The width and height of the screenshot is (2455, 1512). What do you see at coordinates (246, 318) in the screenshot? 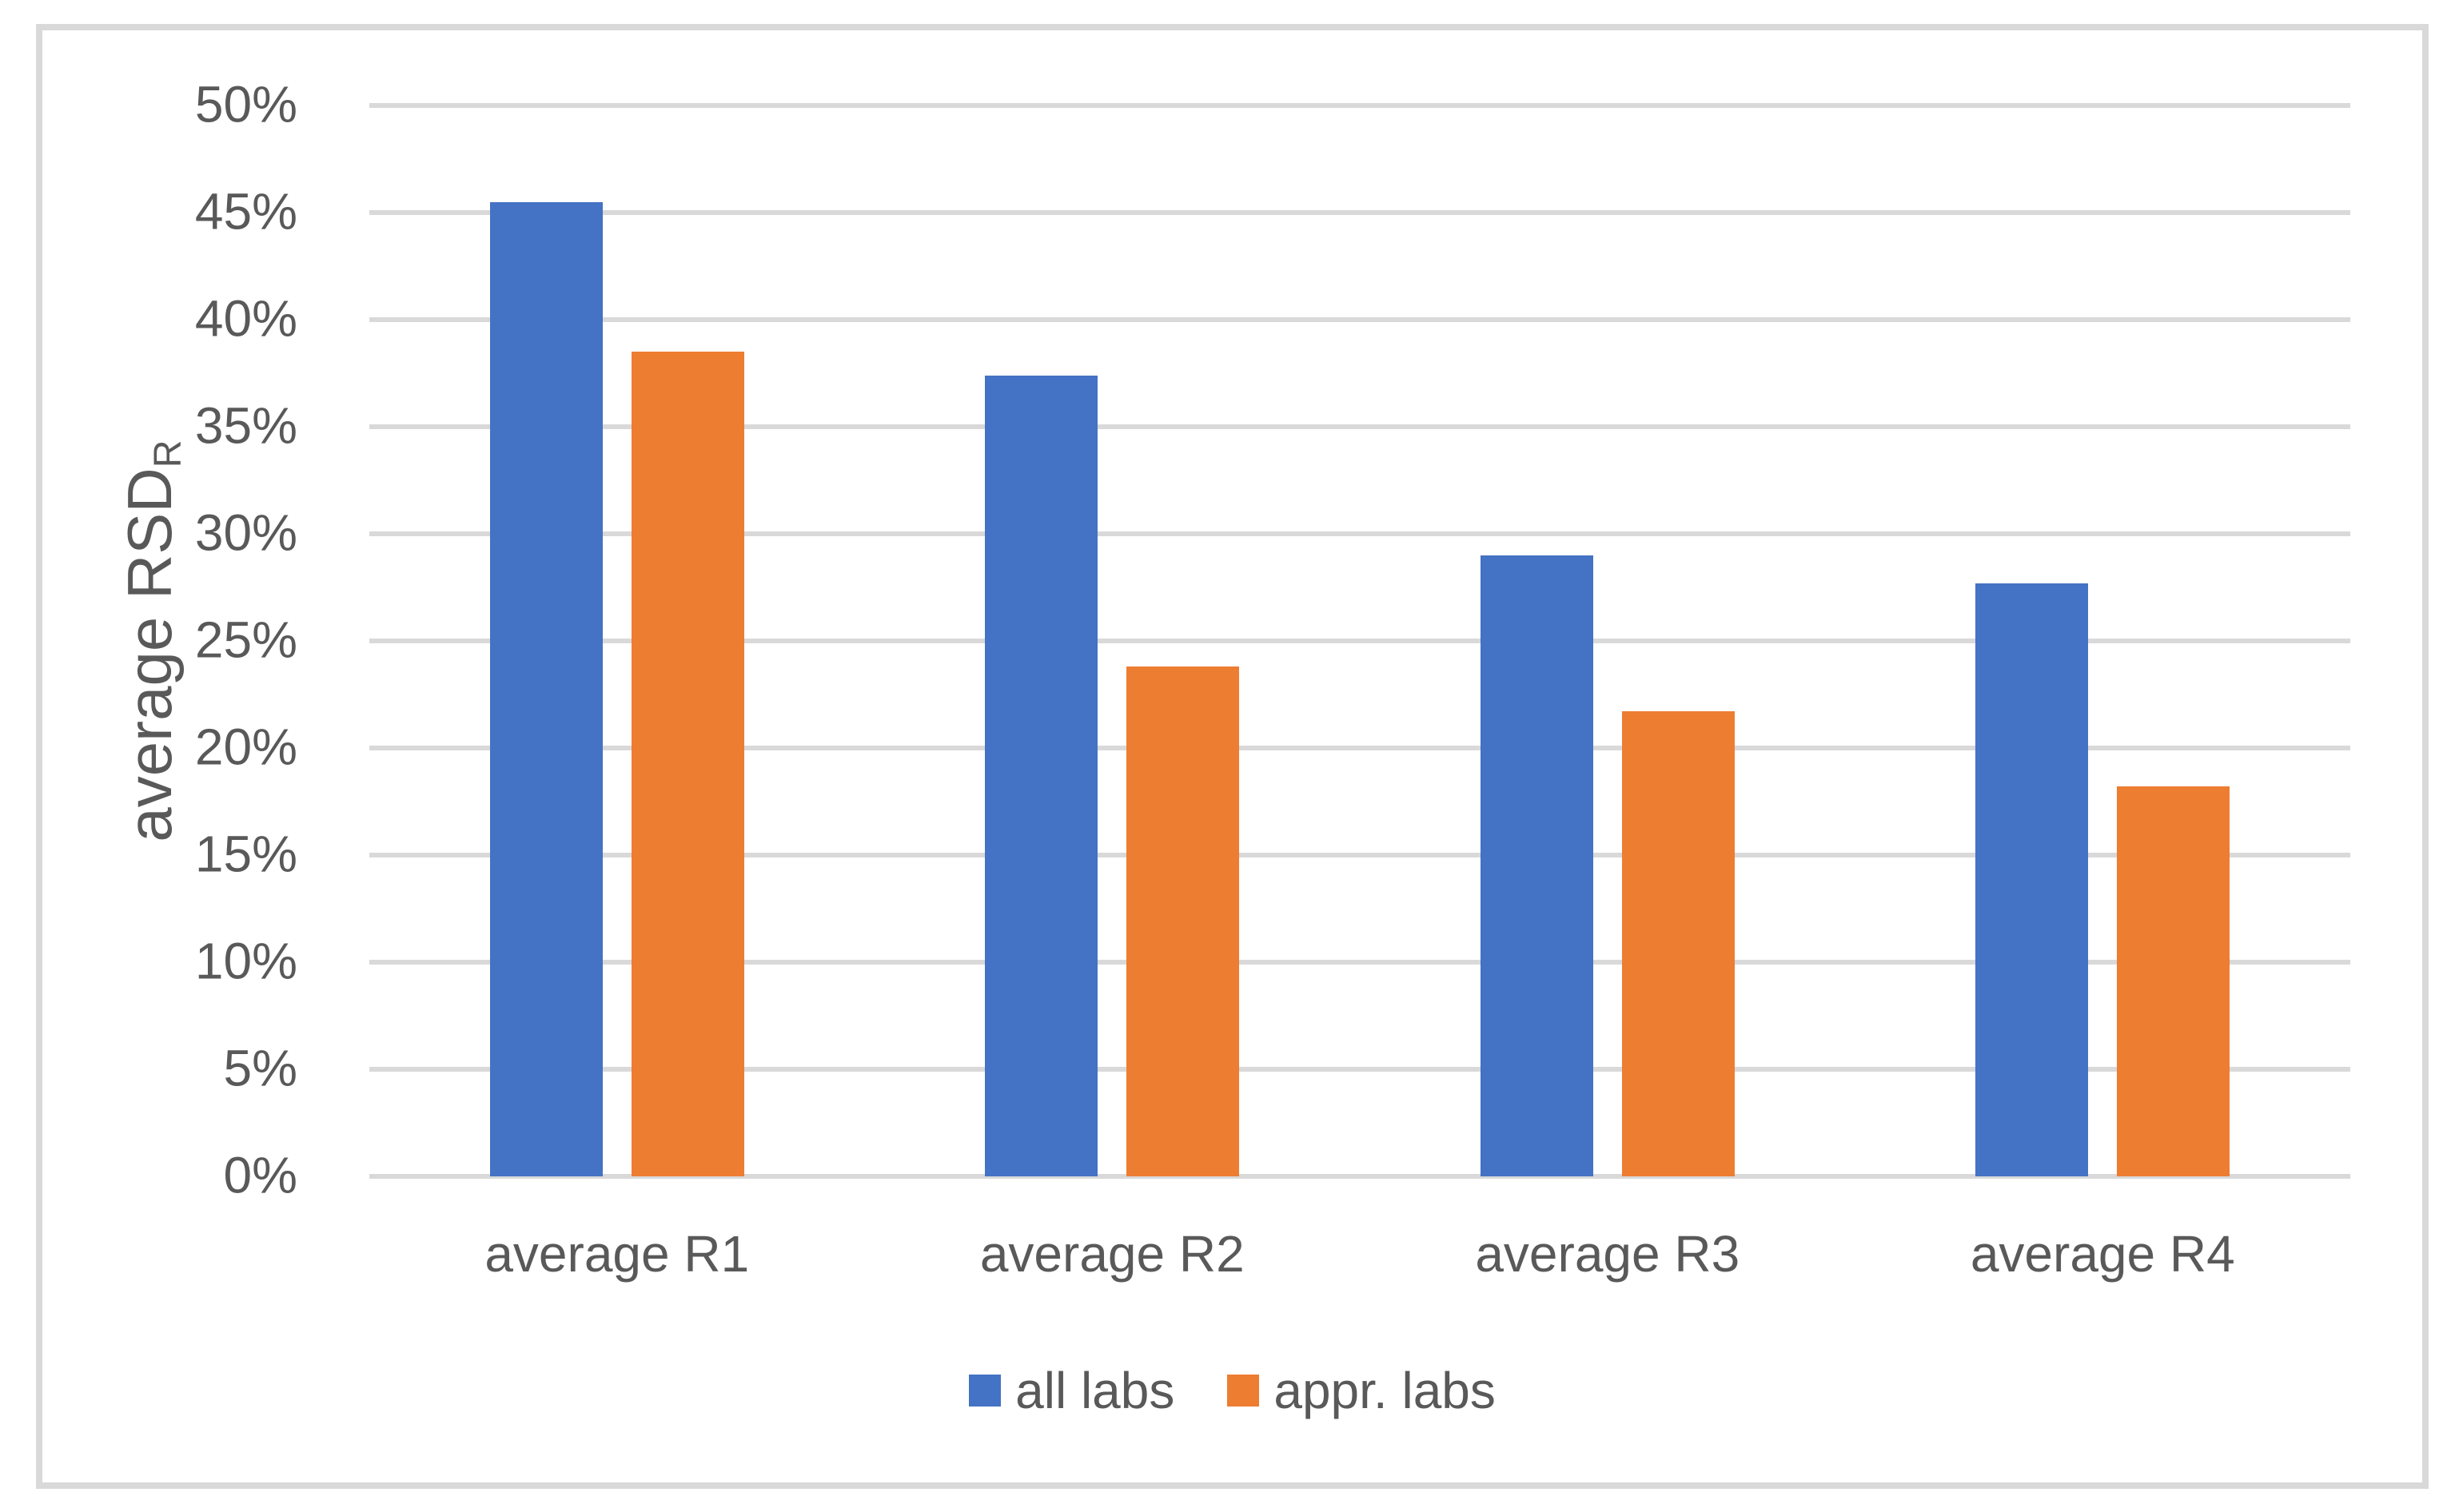
I see `y-tick-label-40%: 40%` at bounding box center [246, 318].